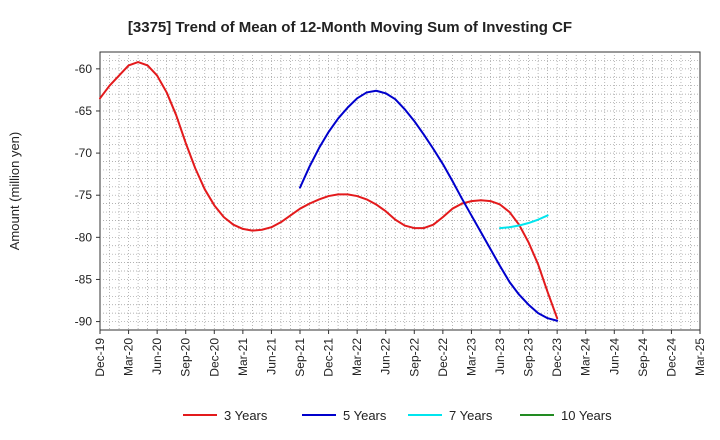  What do you see at coordinates (397, 415) in the screenshot?
I see `legend: 3 Years 5 Years 7 Years 10 Years` at bounding box center [397, 415].